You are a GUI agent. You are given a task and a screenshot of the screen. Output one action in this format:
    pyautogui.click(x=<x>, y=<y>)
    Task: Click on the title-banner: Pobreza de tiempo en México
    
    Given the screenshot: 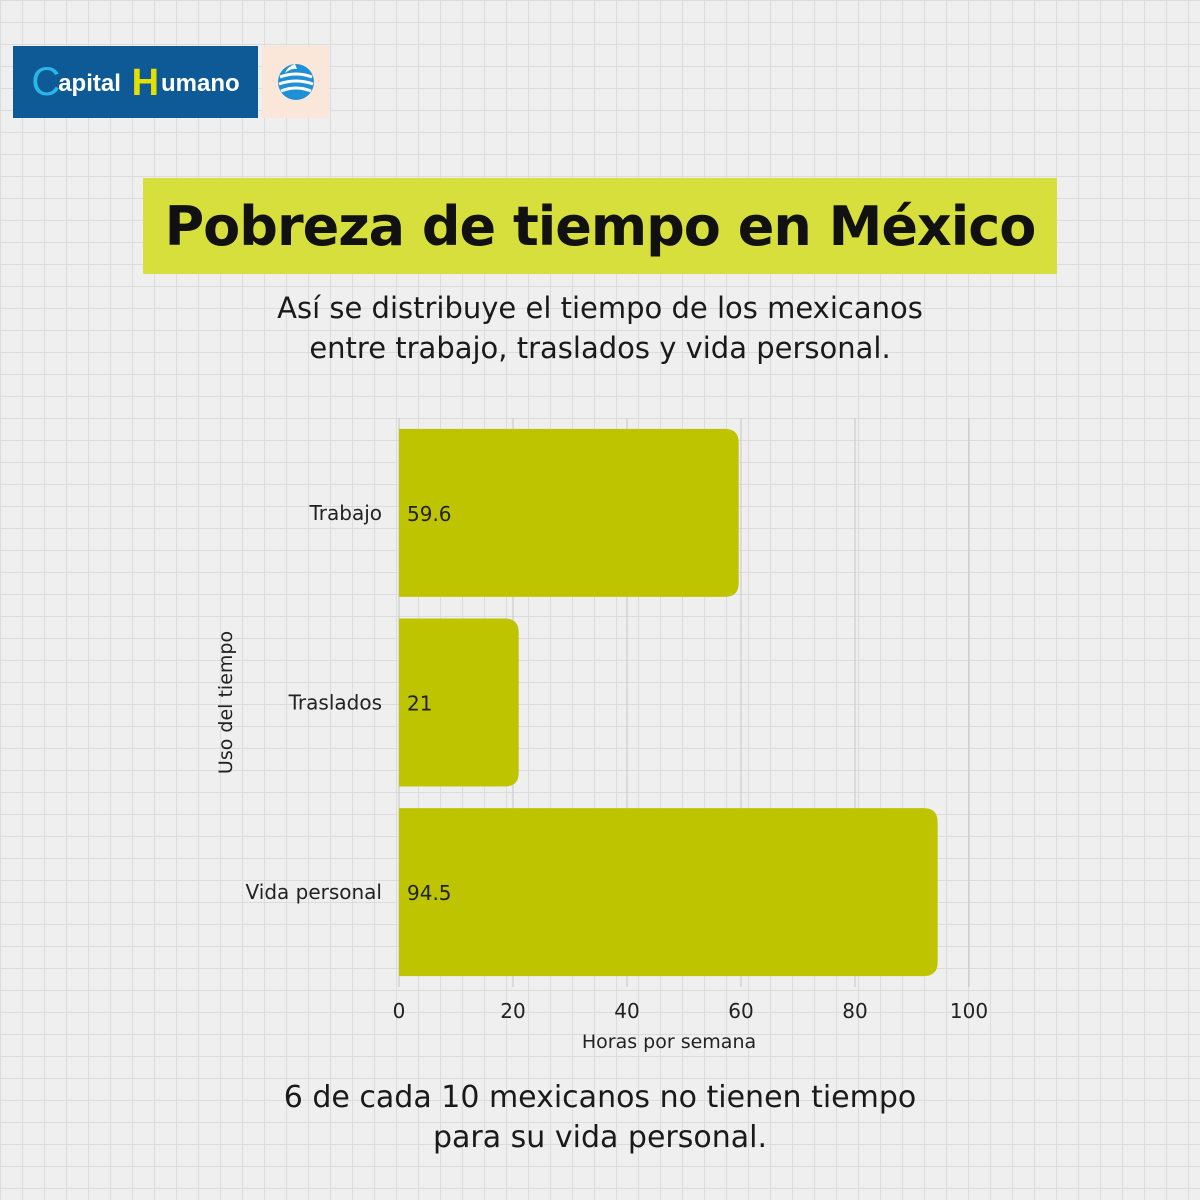 What is the action you would take?
    pyautogui.click(x=600, y=226)
    